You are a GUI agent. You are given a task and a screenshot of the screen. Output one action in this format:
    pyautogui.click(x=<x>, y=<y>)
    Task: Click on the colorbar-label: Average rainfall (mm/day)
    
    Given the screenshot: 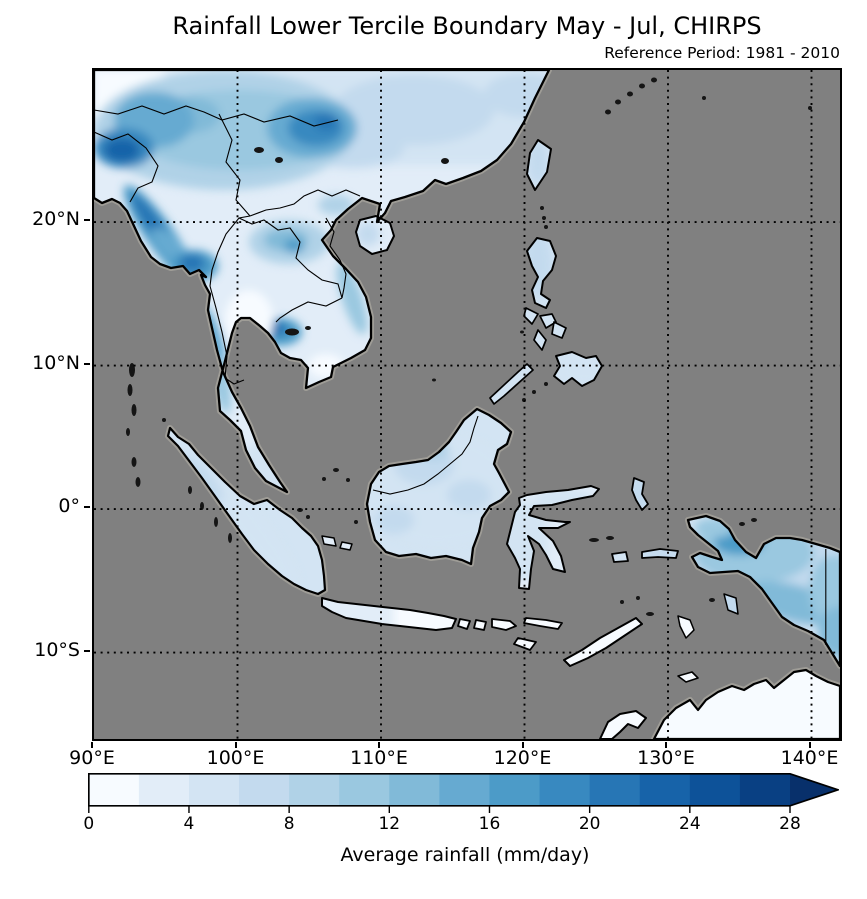 What is the action you would take?
    pyautogui.click(x=465, y=855)
    